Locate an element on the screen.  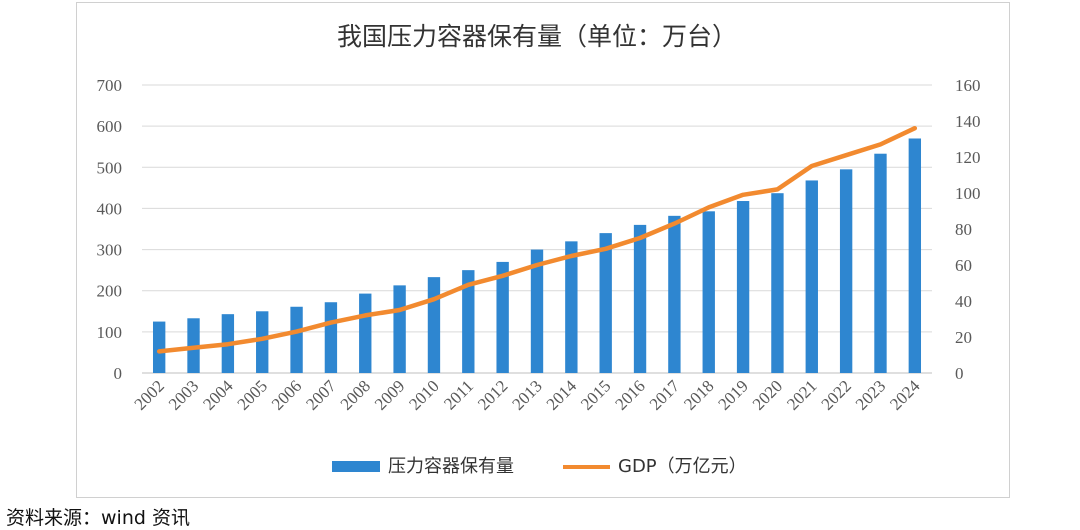
x-tick-label: 2011 is located at coordinates (458, 394).